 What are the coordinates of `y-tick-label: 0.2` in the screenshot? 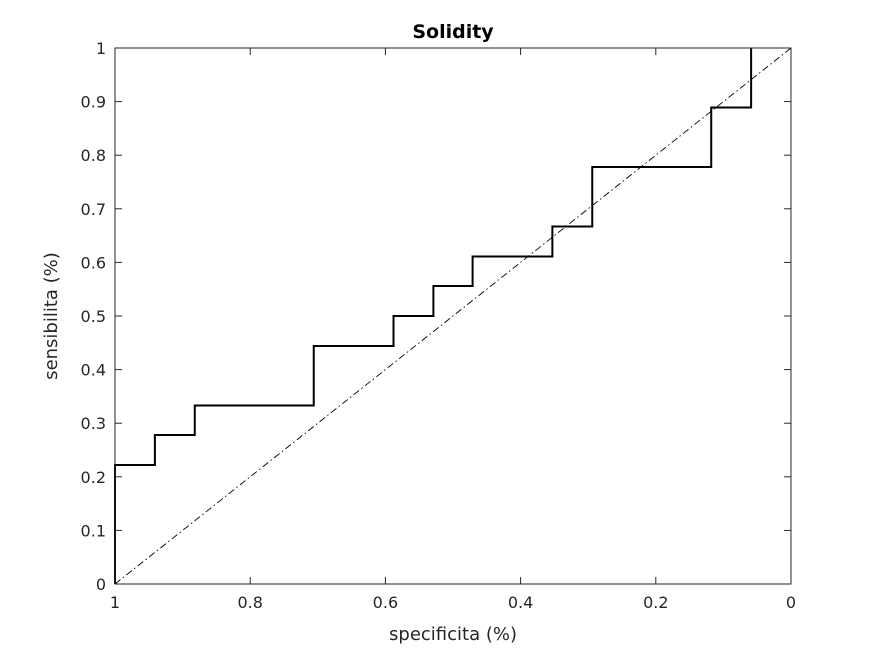 It's located at (93, 477).